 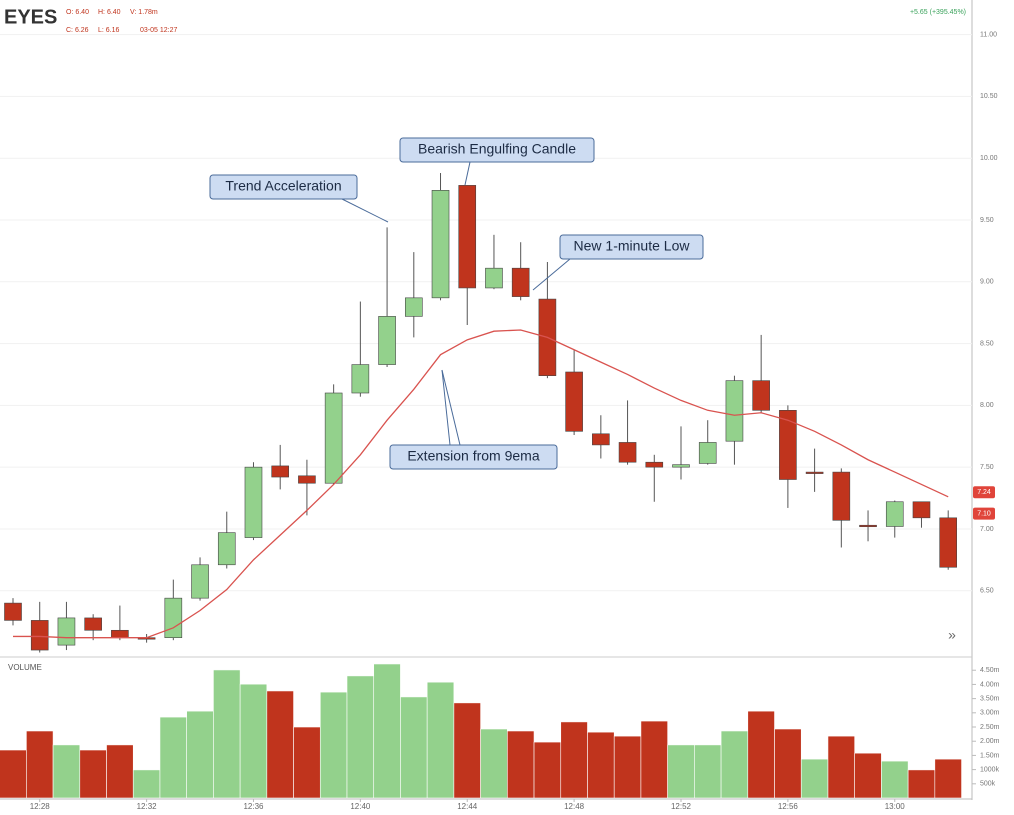 What do you see at coordinates (989, 96) in the screenshot?
I see `y-tick-label: 10.50` at bounding box center [989, 96].